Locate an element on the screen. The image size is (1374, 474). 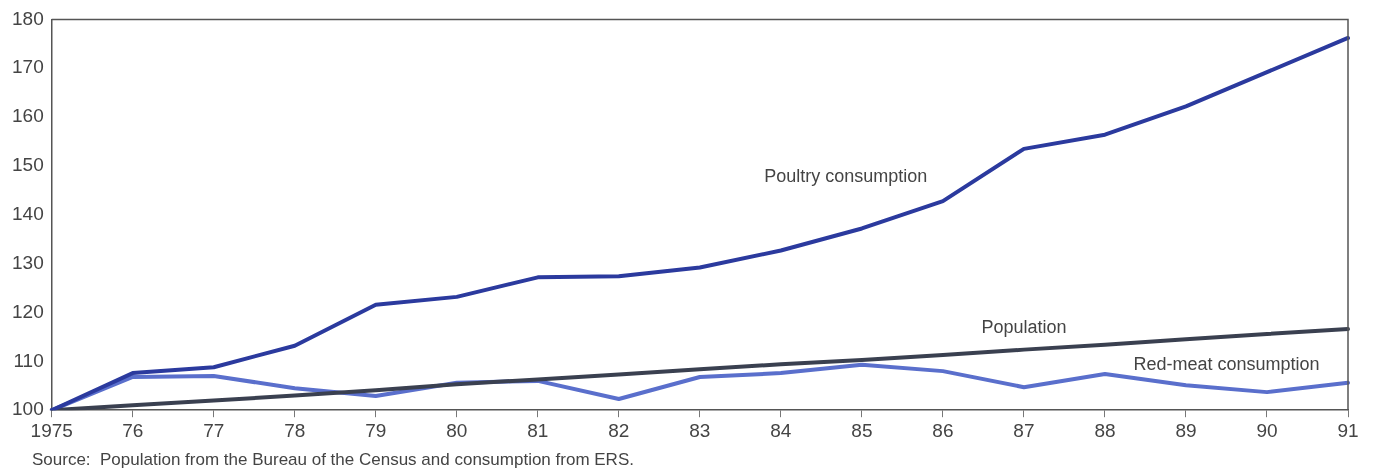
x-tick-label: 82 is located at coordinates (619, 430).